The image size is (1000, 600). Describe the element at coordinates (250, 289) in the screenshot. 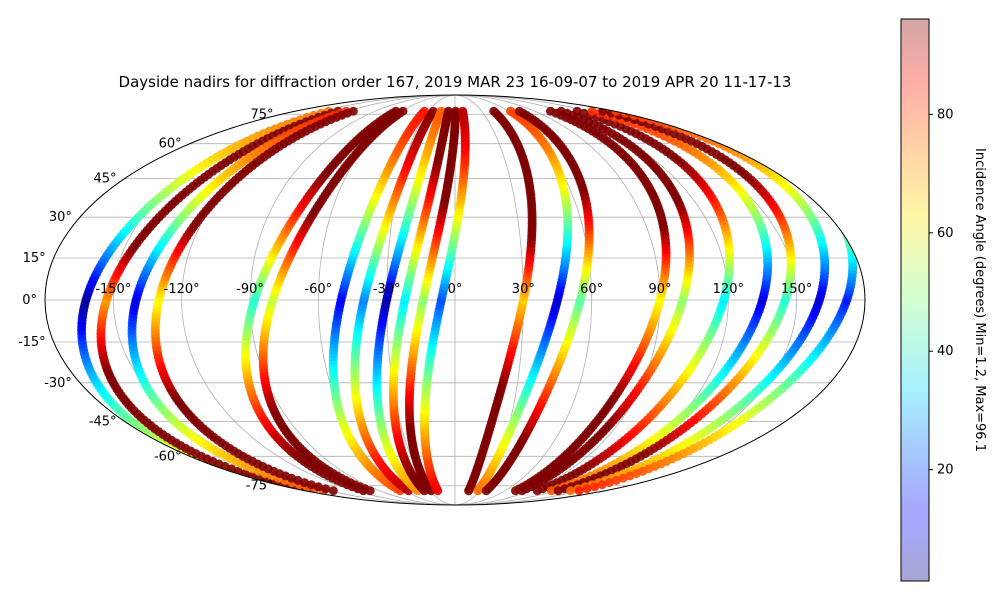

I see `lon-tick-label: -90°` at that location.